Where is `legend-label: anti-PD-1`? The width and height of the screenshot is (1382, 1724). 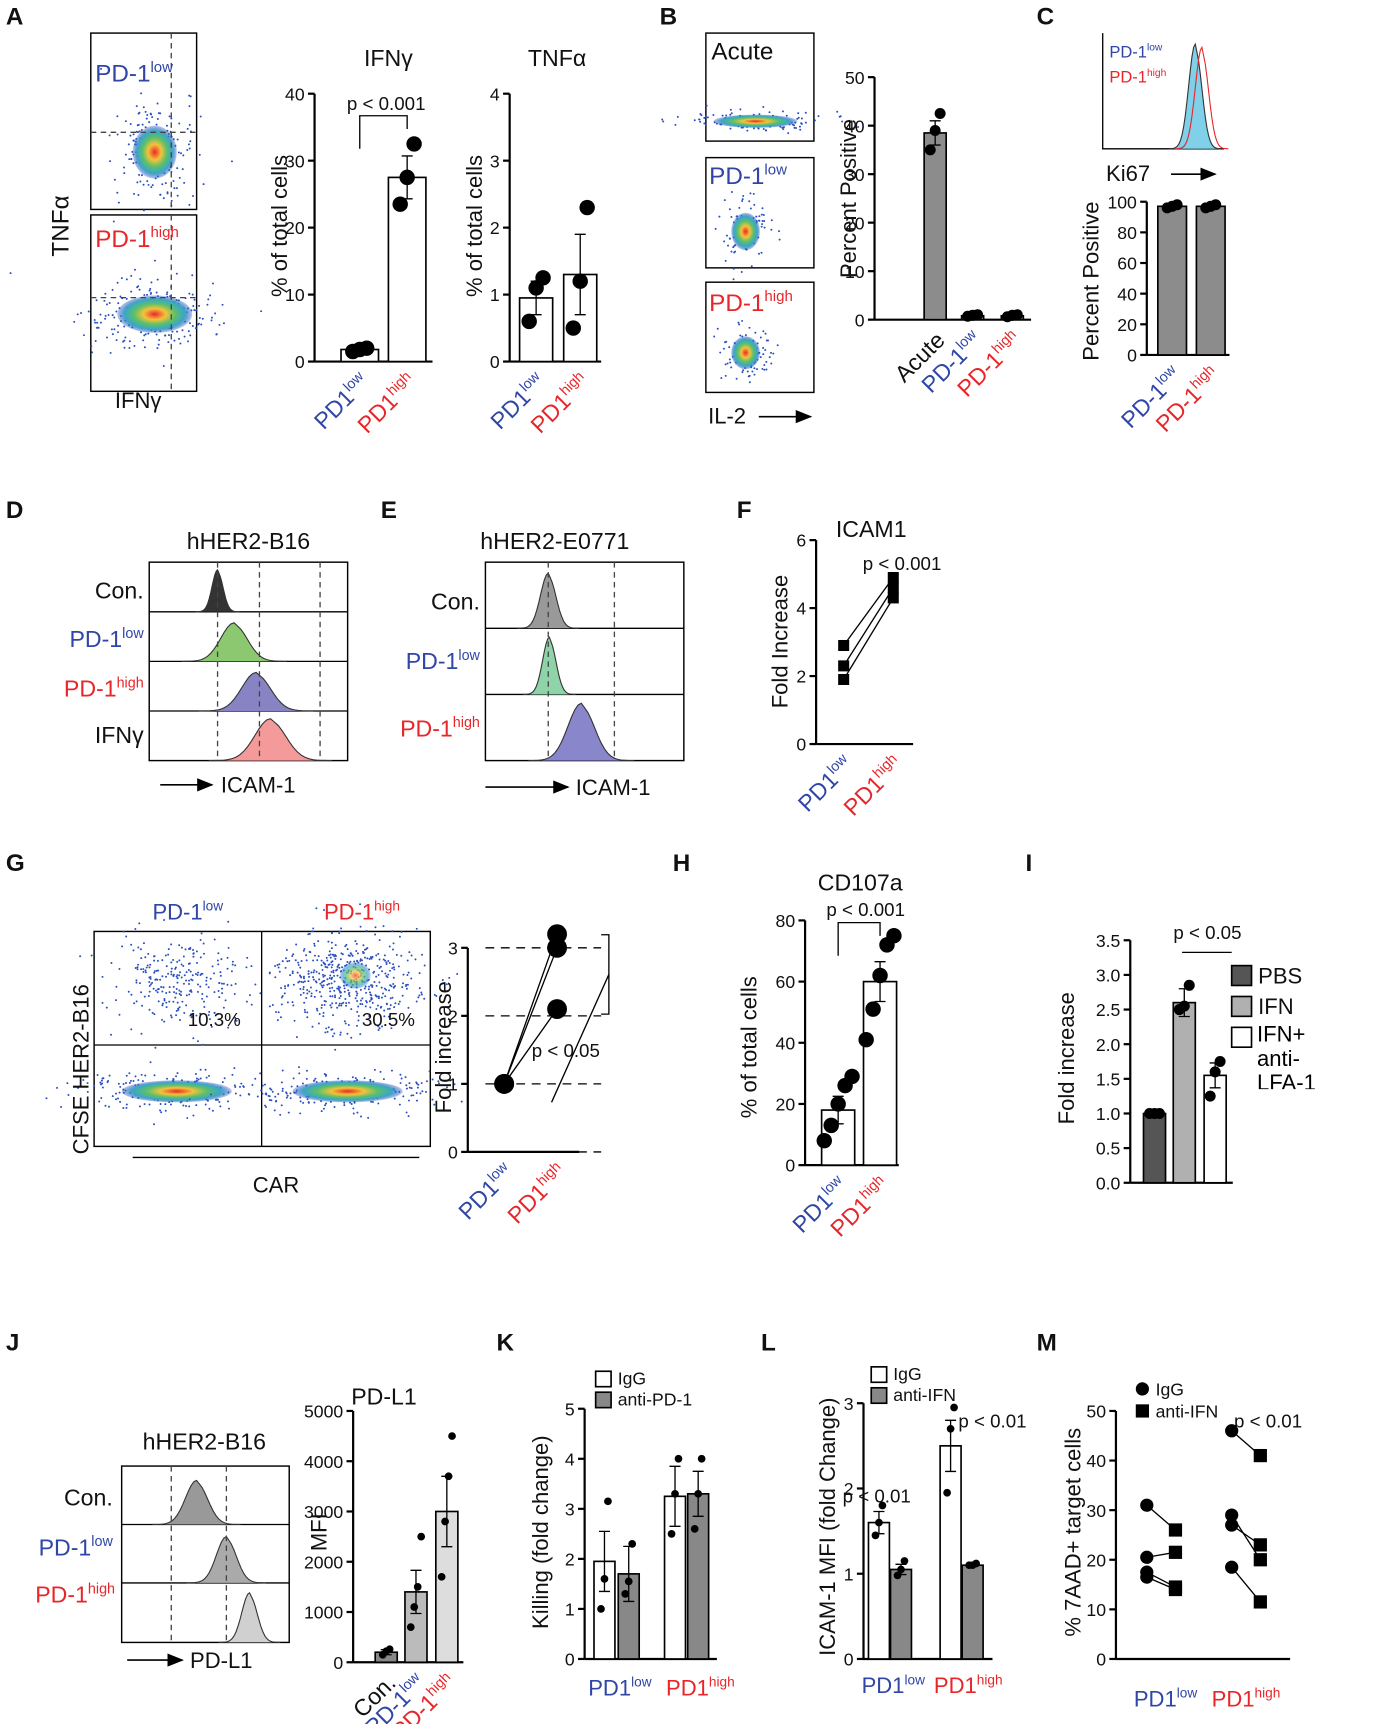
legend-label: anti-PD-1 is located at coordinates (655, 1399).